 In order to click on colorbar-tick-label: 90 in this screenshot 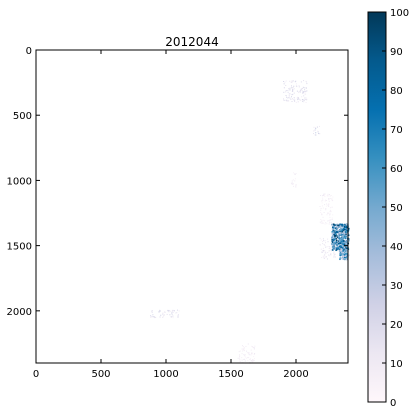, I will do `click(396, 52)`.